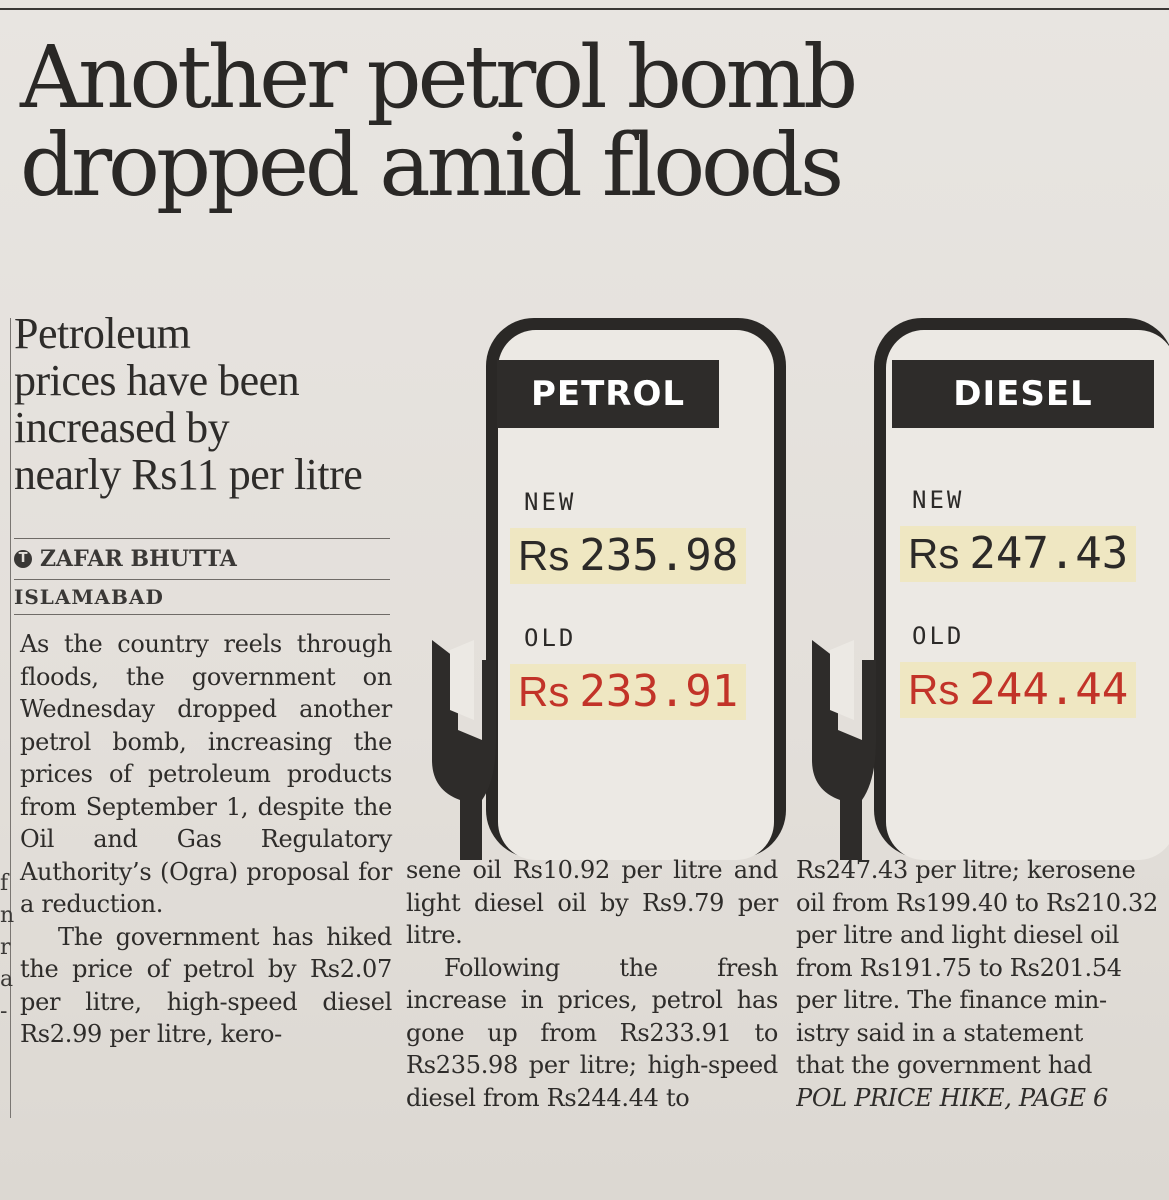 This screenshot has height=1200, width=1169. Describe the element at coordinates (659, 691) in the screenshot. I see `price-value: 233.91` at that location.